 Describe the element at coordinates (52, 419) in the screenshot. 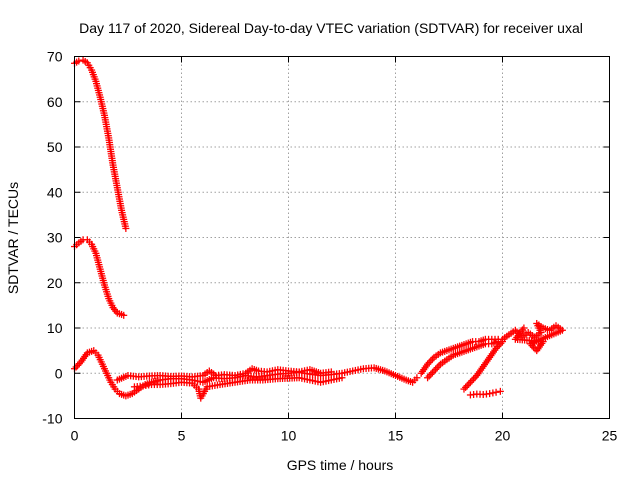

I see `y-tick-label: -10` at that location.